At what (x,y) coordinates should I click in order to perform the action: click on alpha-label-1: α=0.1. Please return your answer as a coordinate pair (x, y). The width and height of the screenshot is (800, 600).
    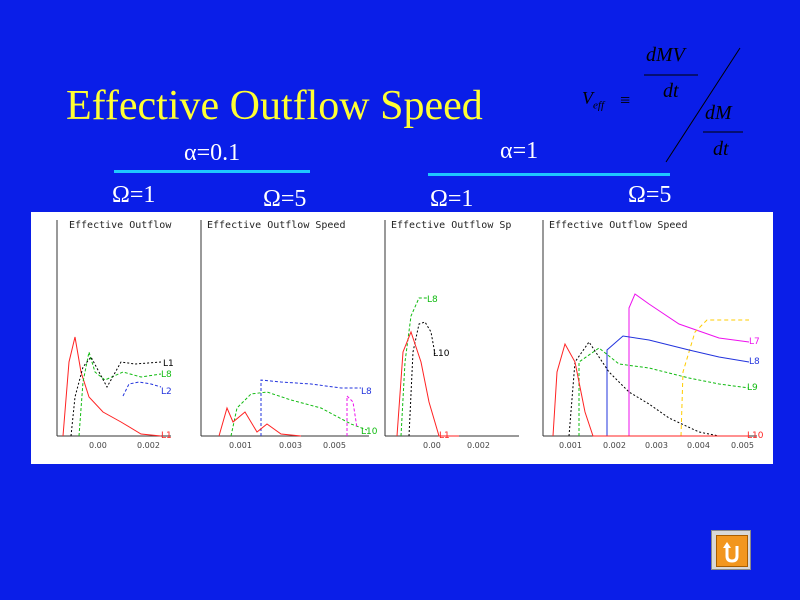
    Looking at the image, I should click on (212, 153).